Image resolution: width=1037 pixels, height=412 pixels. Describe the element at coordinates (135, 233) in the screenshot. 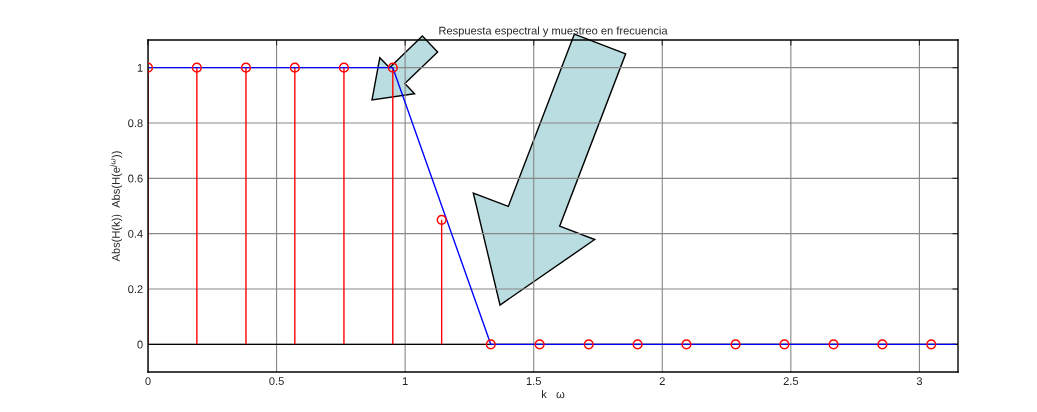

I see `y-tick-label: 0.4` at that location.